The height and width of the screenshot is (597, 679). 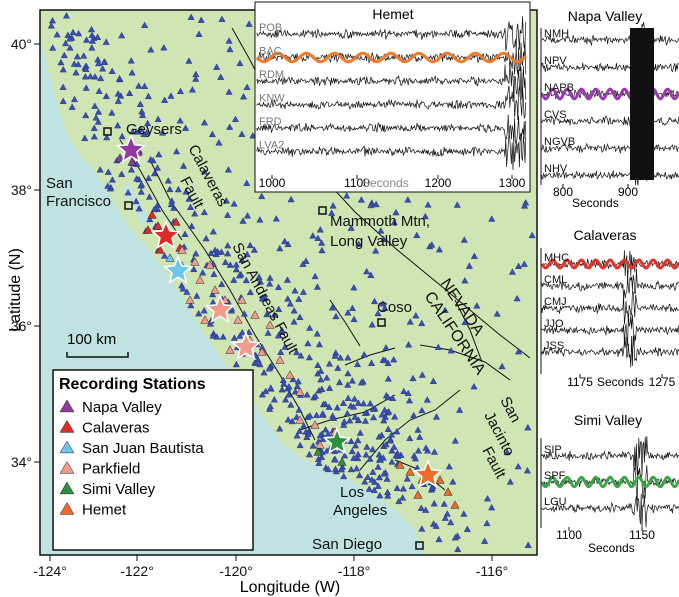 I want to click on lat-tick-label: 34°, so click(x=21, y=462).